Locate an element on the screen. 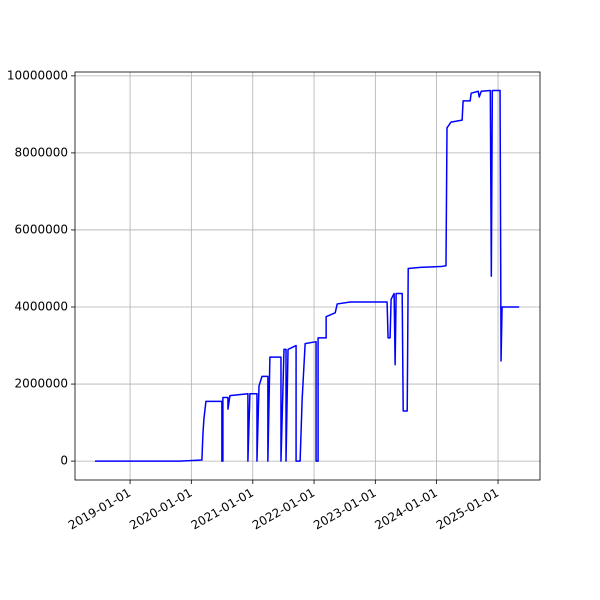  y-tick-label: 10000000 is located at coordinates (37, 75).